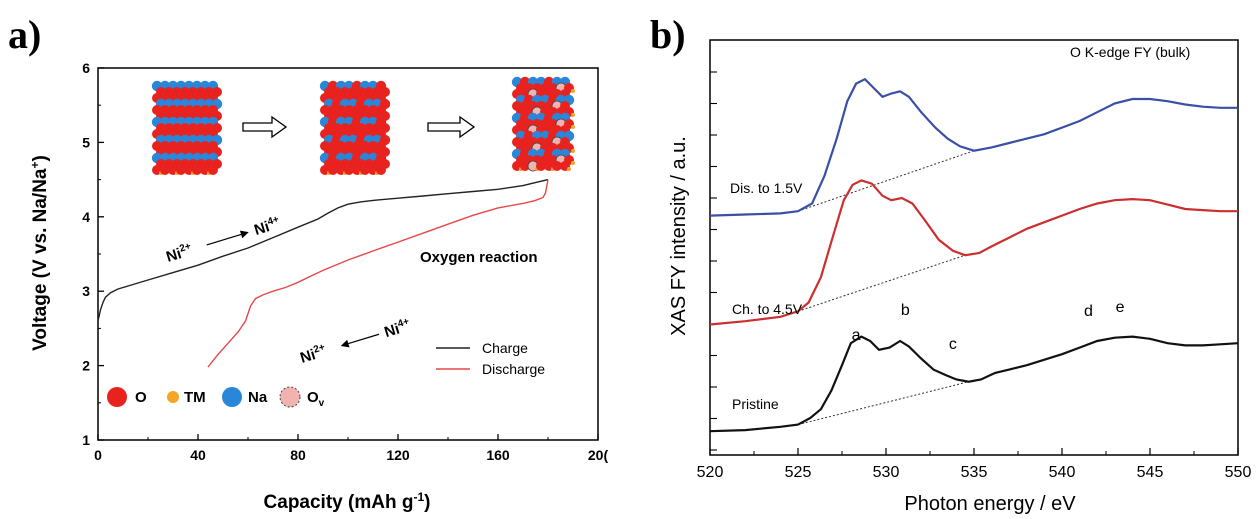 This screenshot has width=1258, height=519. Describe the element at coordinates (86, 440) in the screenshot. I see `a-ytick-label: 1` at that location.